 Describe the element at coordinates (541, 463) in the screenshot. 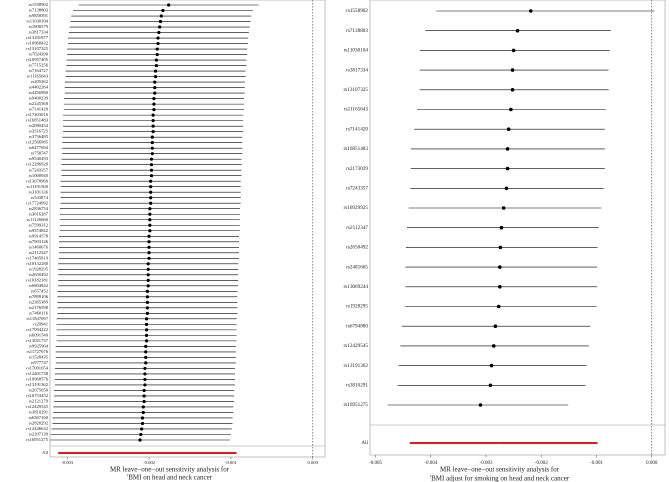

I see `x-tick-label: -0.002` at that location.